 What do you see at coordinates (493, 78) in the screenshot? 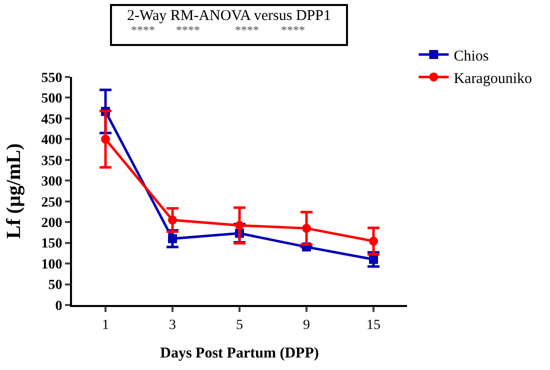
I see `legend-label: Karagouniko` at bounding box center [493, 78].